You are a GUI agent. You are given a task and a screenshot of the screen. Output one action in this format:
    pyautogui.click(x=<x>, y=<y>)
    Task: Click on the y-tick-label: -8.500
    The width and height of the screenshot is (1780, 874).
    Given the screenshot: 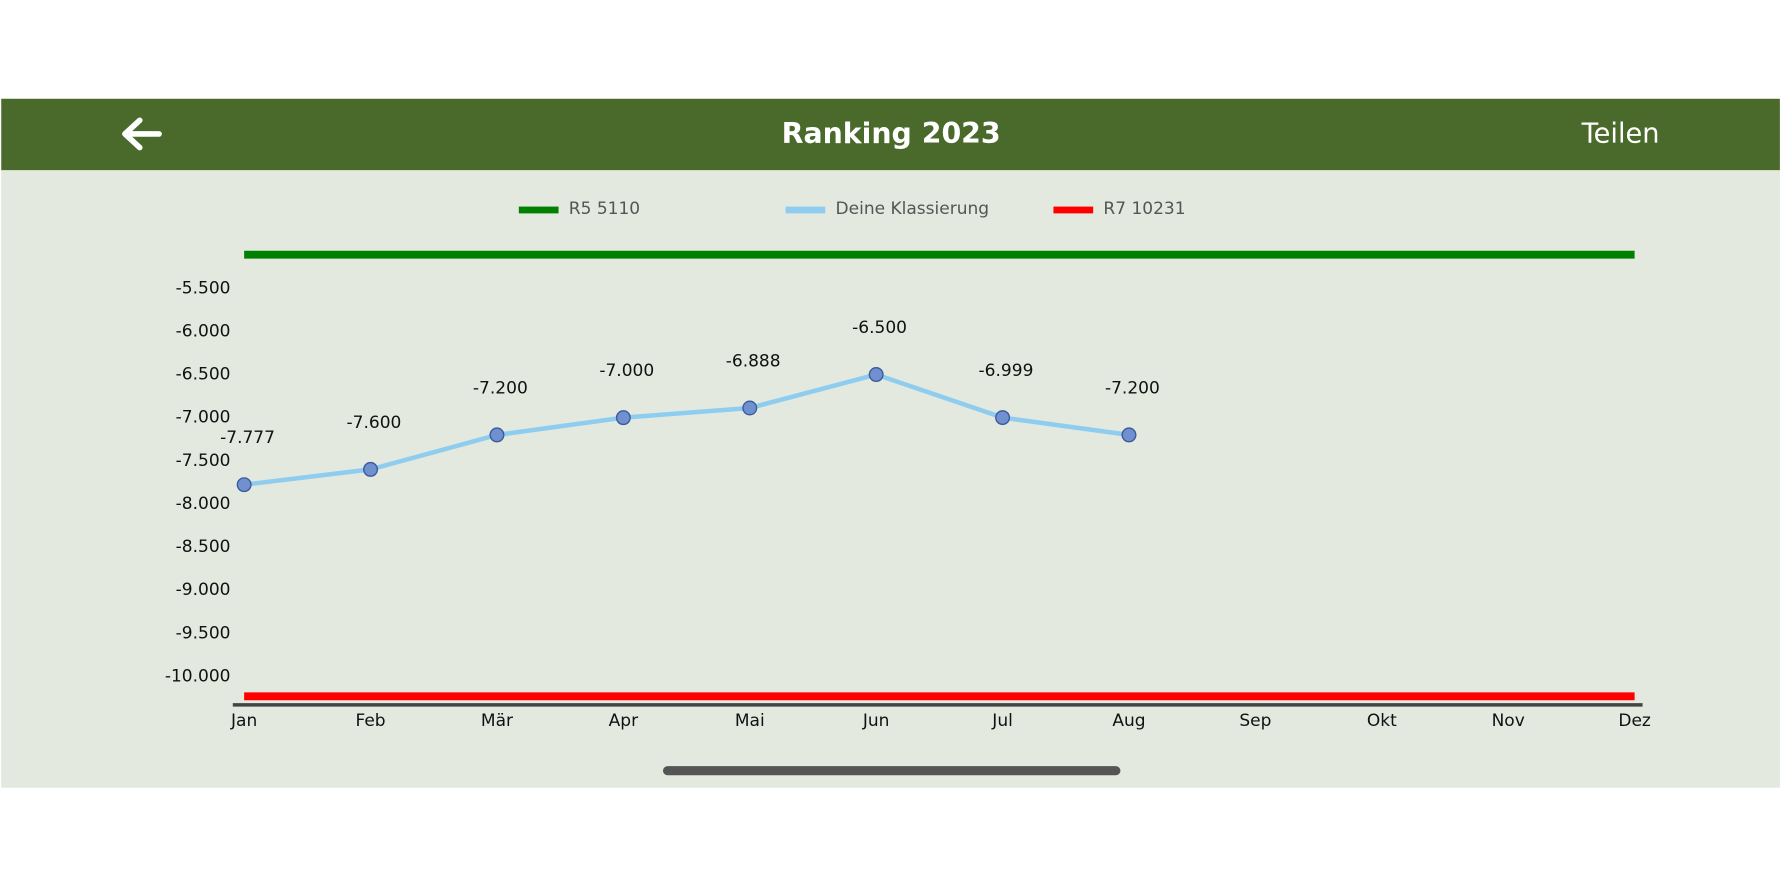 What is the action you would take?
    pyautogui.click(x=203, y=547)
    